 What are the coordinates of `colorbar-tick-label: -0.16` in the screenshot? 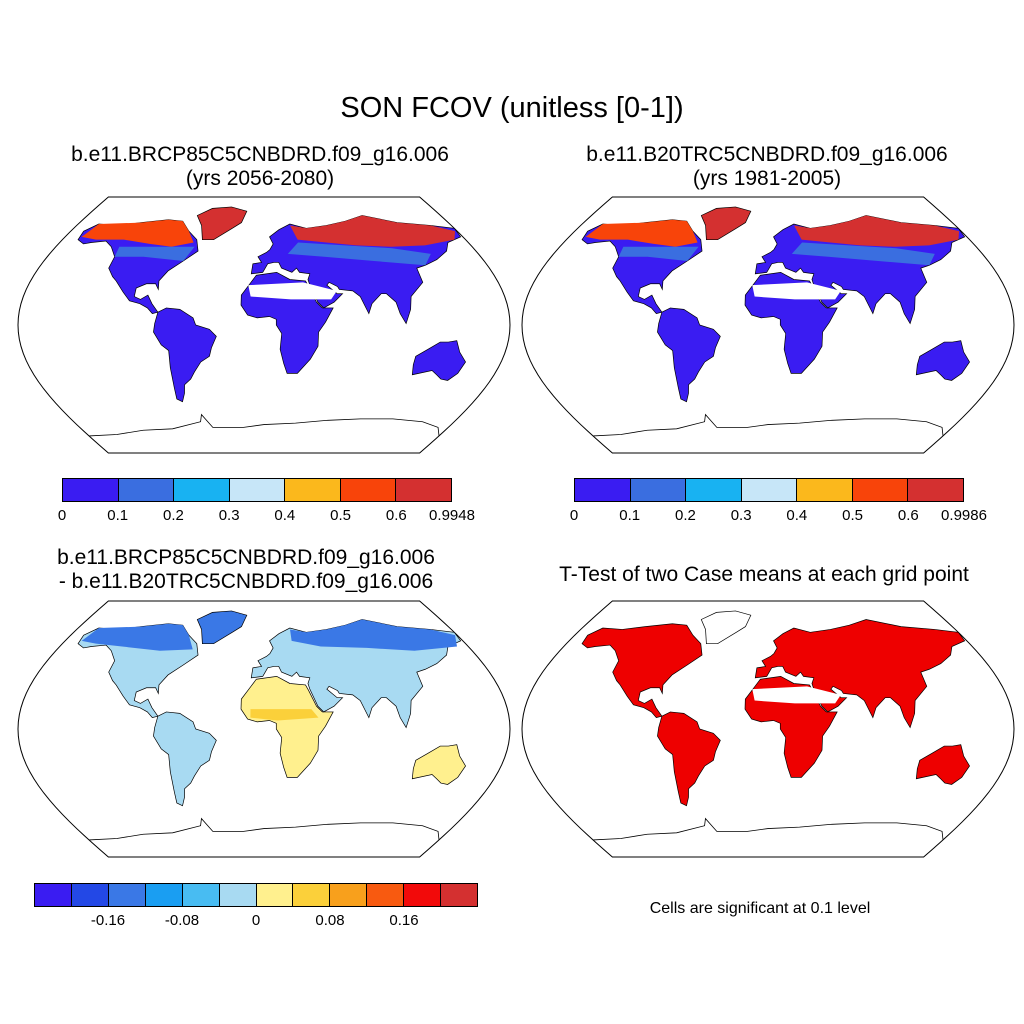 It's located at (108, 920).